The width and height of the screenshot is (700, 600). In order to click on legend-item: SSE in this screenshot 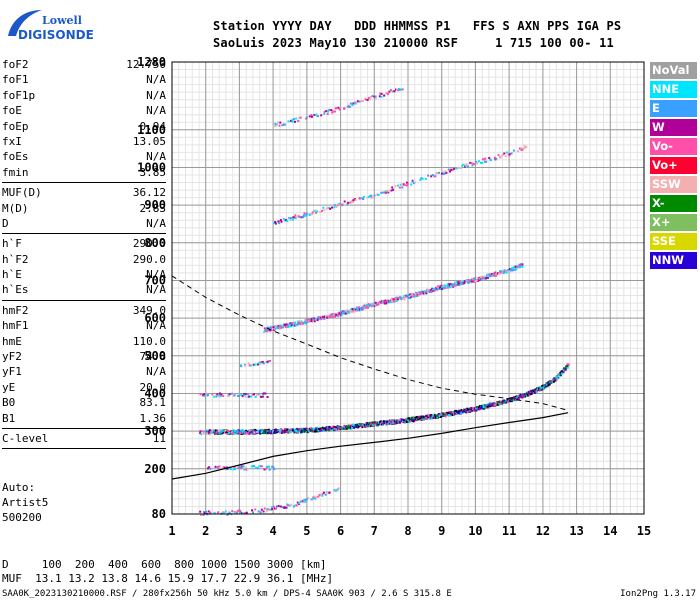, I will do `click(673, 241)`.